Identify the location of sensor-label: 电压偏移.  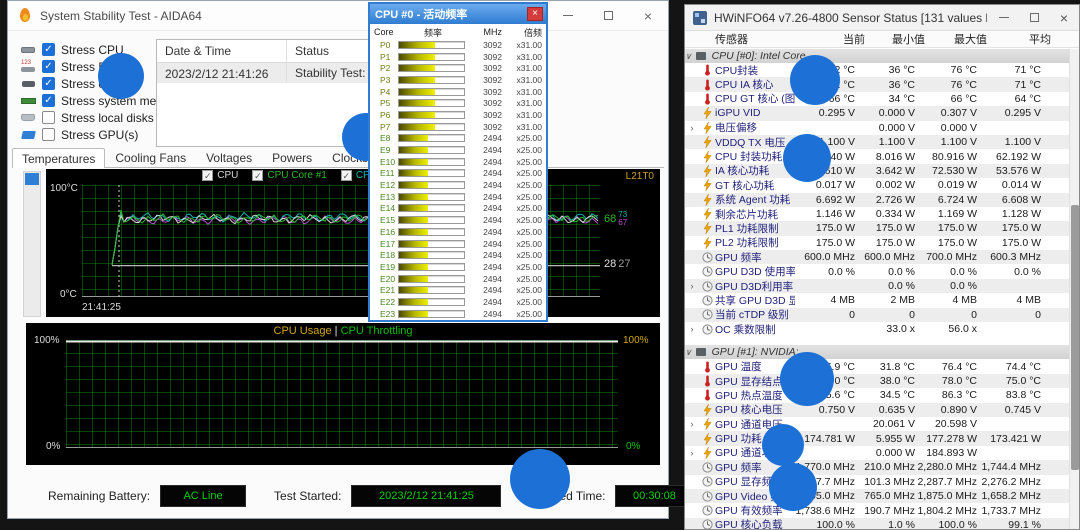
(736, 128).